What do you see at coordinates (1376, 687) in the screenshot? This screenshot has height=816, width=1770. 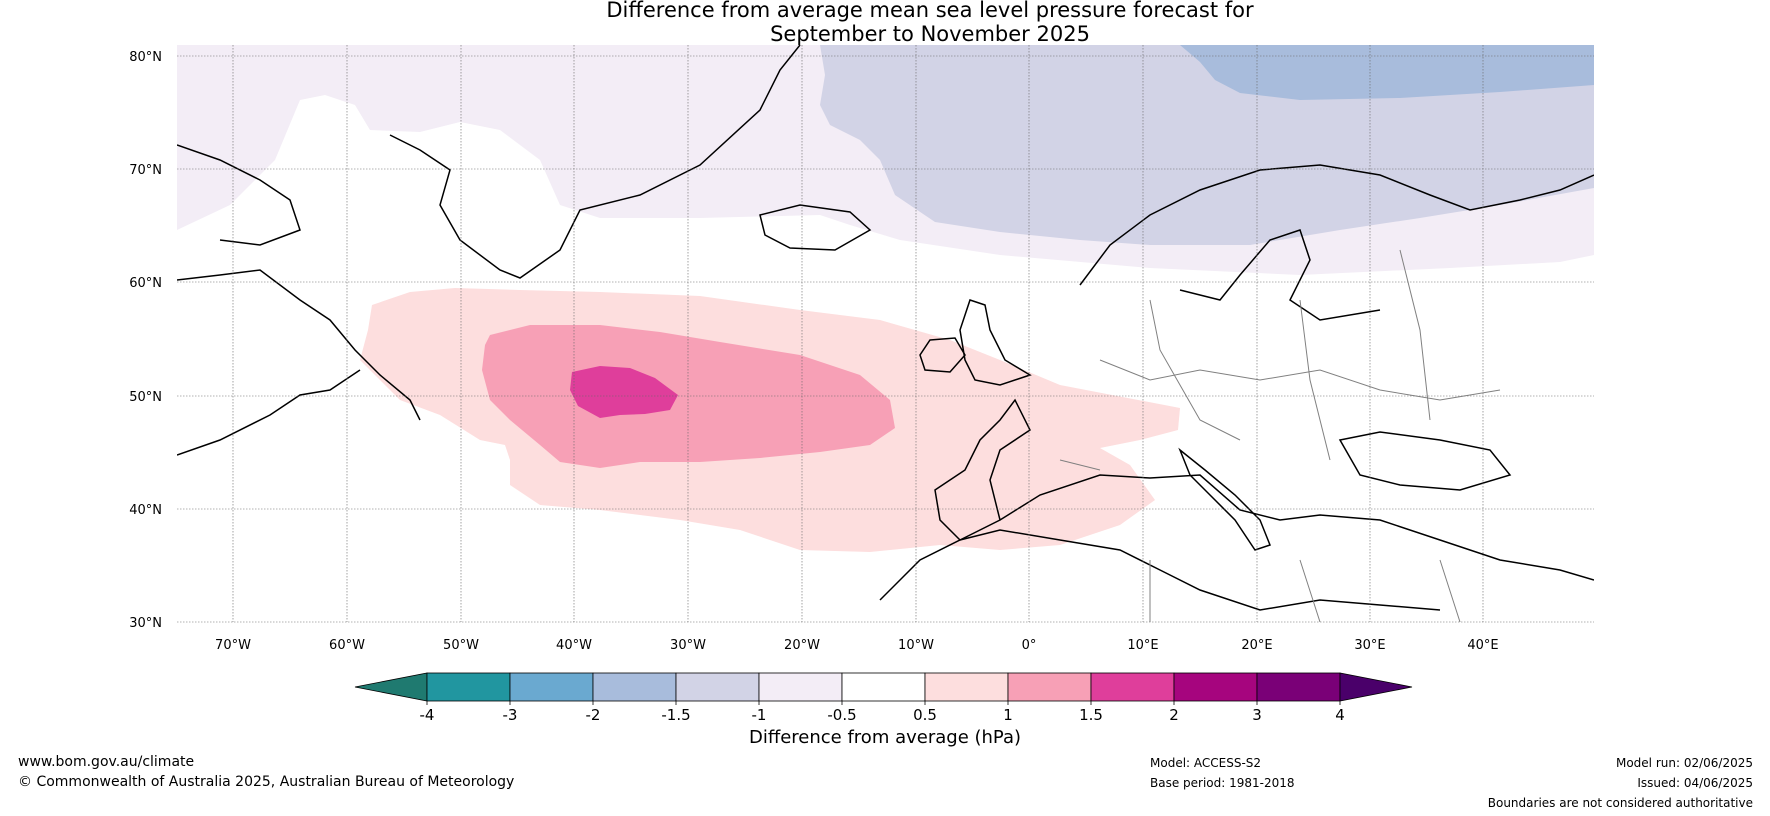 I see `colorbar-over-arrow` at bounding box center [1376, 687].